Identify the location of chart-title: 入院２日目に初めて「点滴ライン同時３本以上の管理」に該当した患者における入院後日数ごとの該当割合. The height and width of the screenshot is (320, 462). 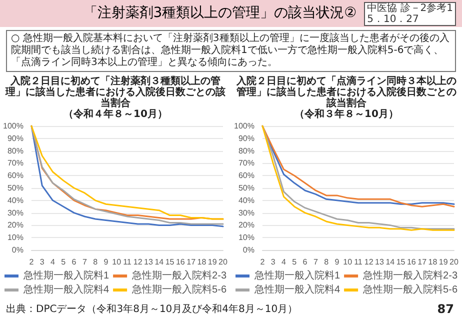
(347, 92).